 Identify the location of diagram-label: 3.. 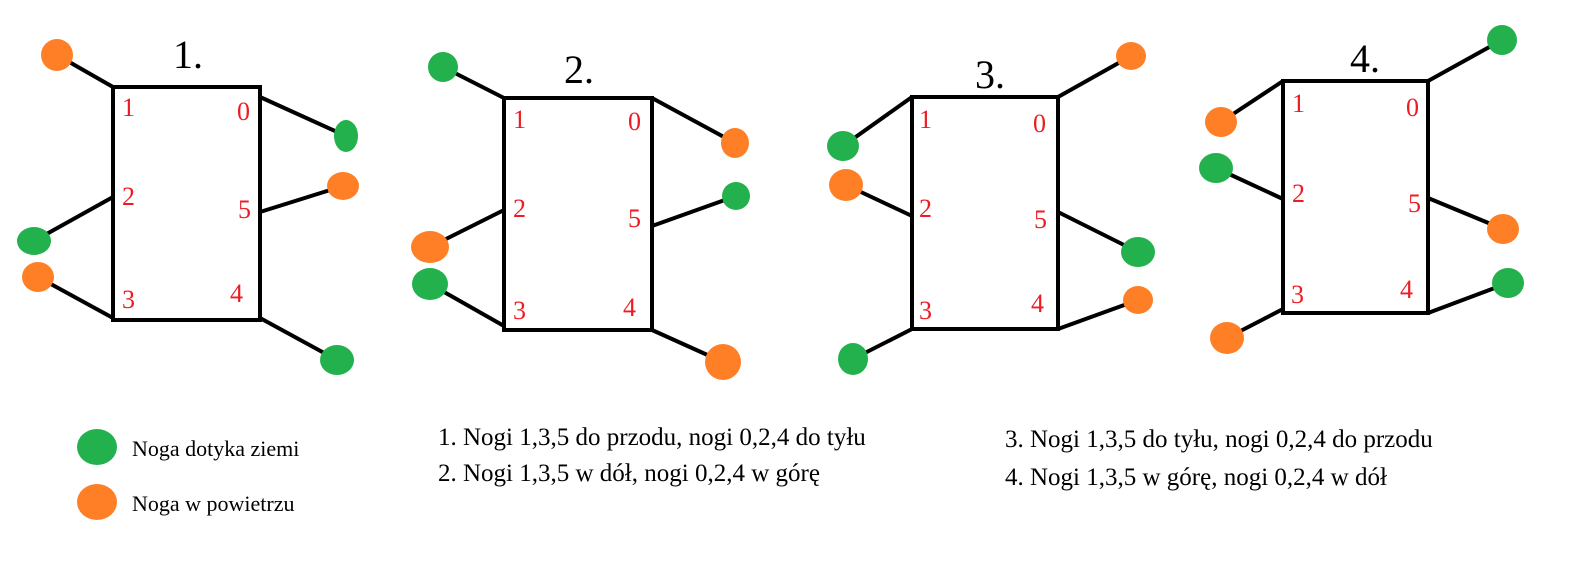
(990, 74).